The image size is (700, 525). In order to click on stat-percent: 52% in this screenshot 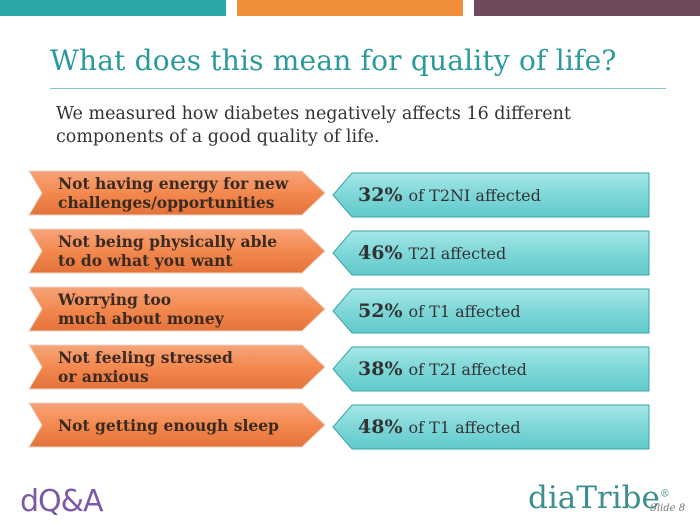, I will do `click(380, 311)`.